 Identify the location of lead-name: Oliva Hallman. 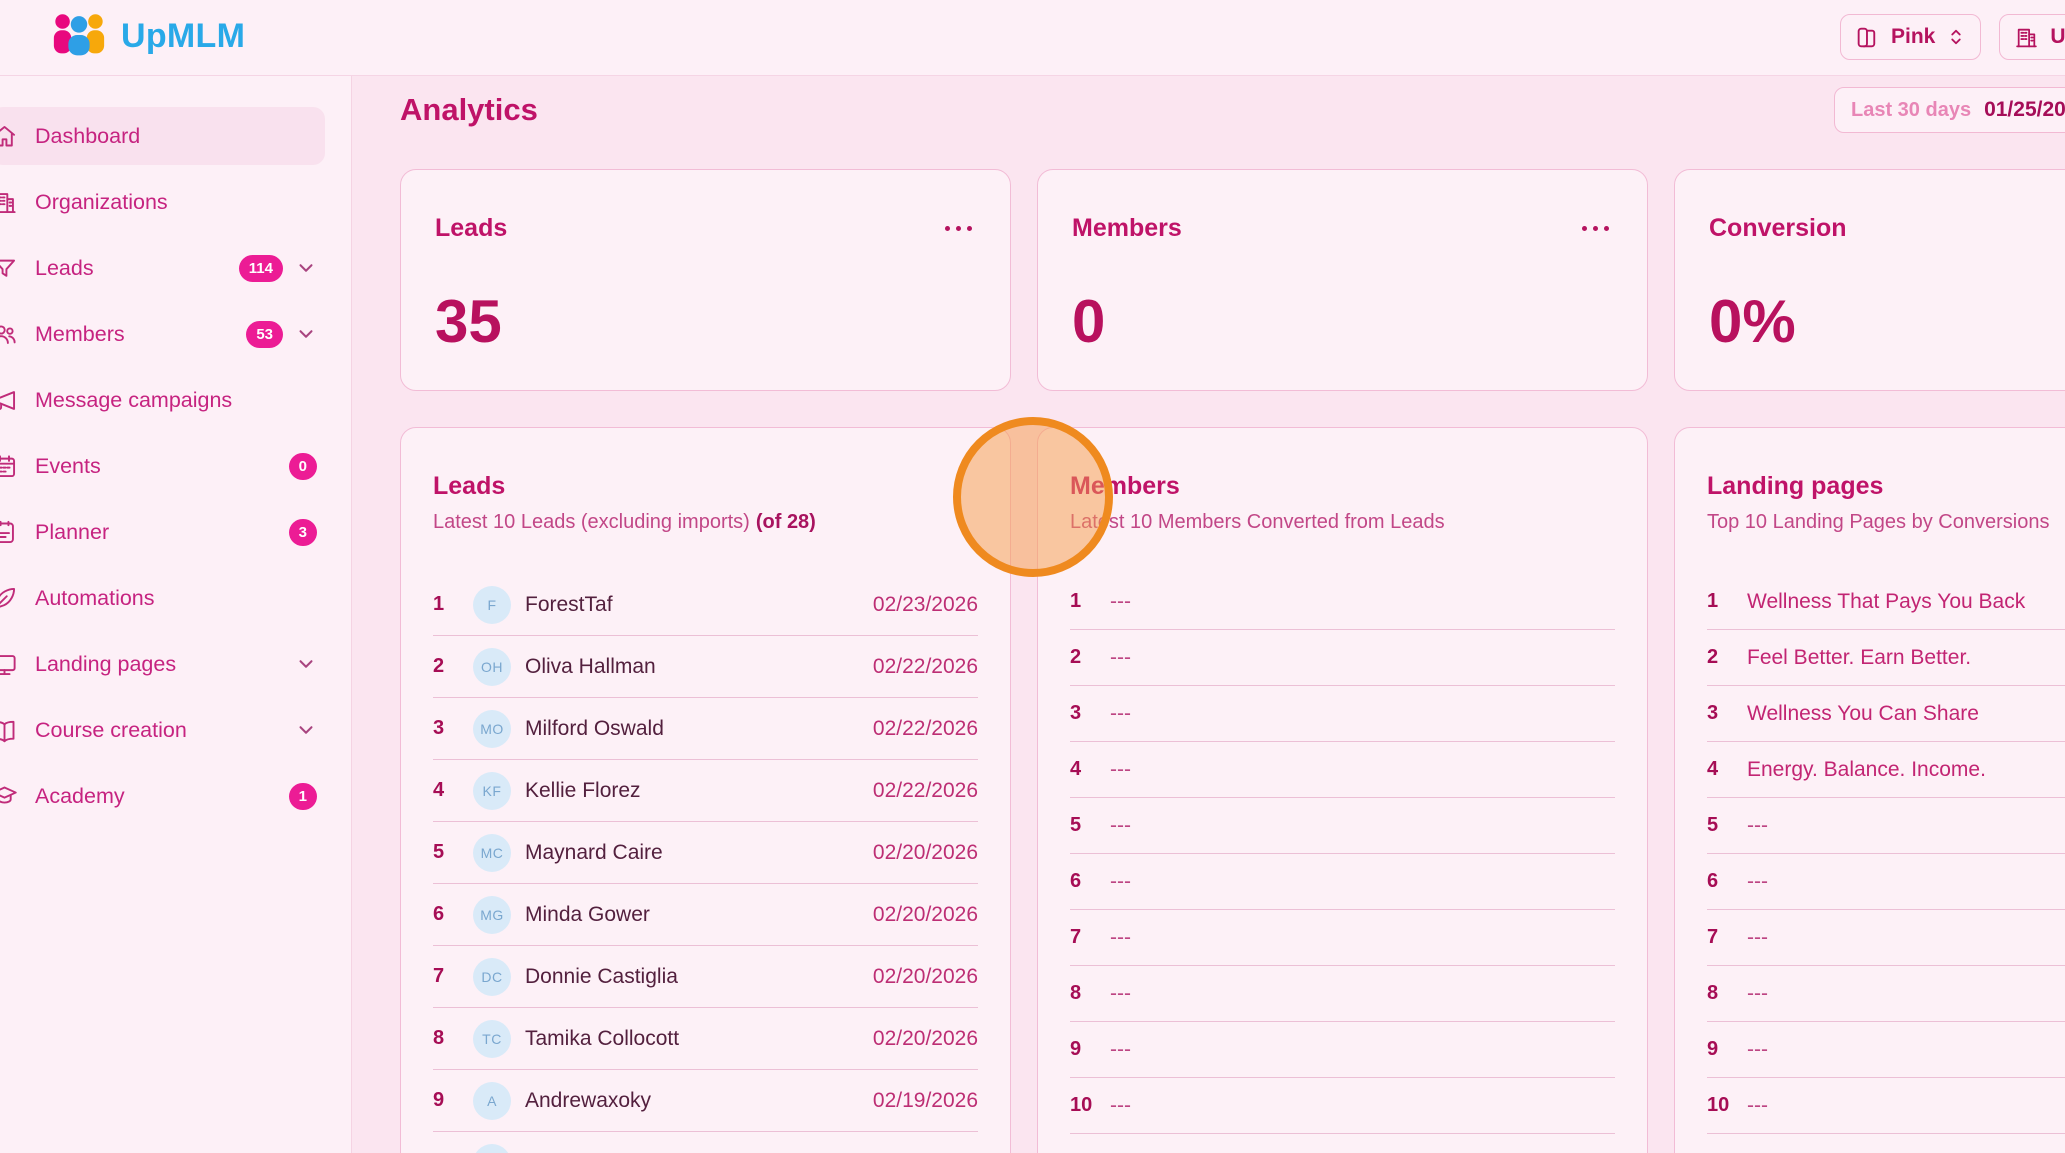
(590, 666).